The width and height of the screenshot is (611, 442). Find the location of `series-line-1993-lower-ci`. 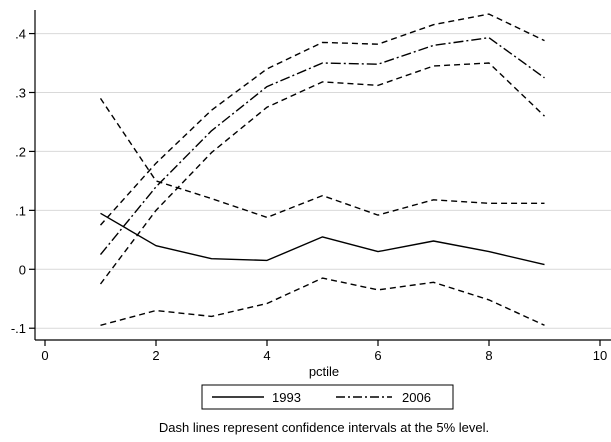

series-line-1993-lower-ci is located at coordinates (322, 301).